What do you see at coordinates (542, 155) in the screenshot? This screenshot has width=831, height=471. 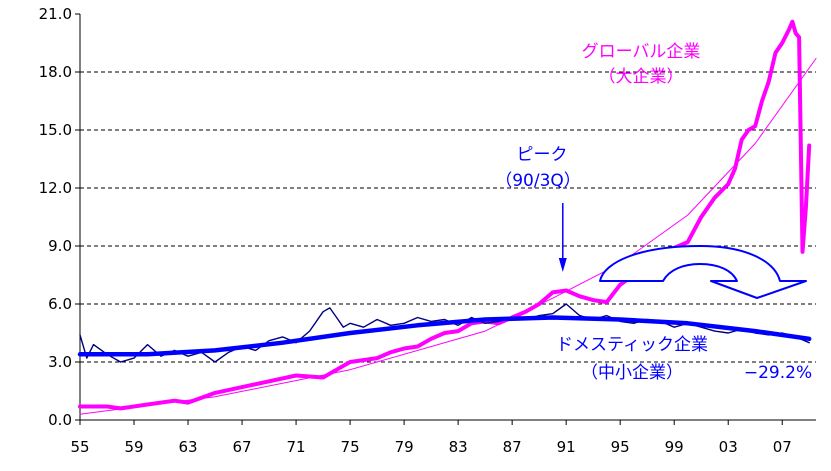 I see `peak-label-line1: ピーク` at bounding box center [542, 155].